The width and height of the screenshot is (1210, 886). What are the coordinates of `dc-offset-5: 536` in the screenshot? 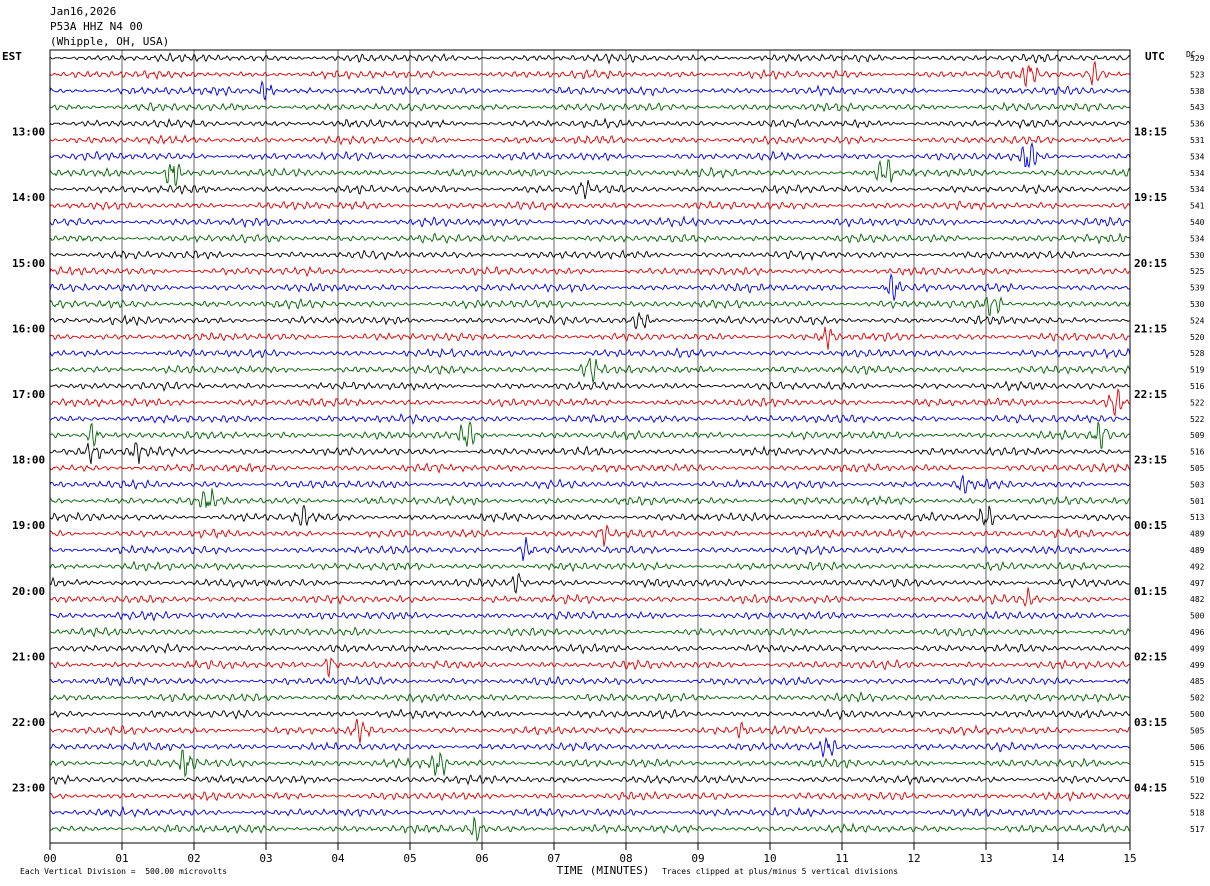 It's located at (1197, 124).